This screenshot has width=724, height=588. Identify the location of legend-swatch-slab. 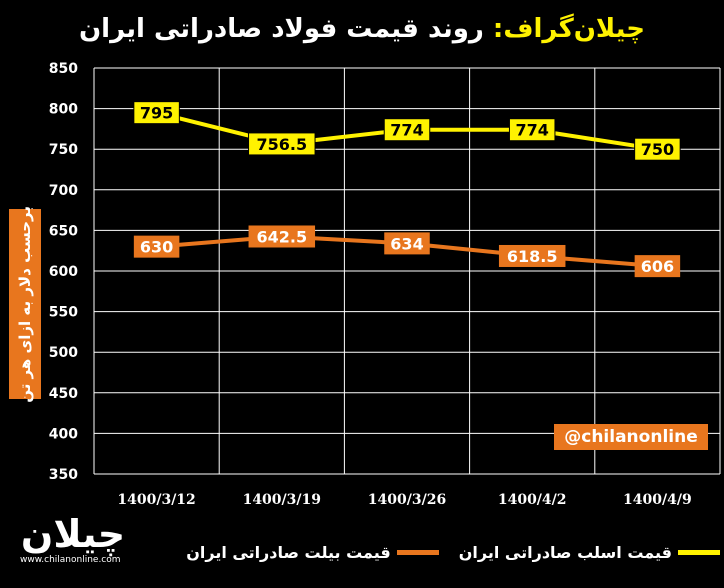
(699, 552).